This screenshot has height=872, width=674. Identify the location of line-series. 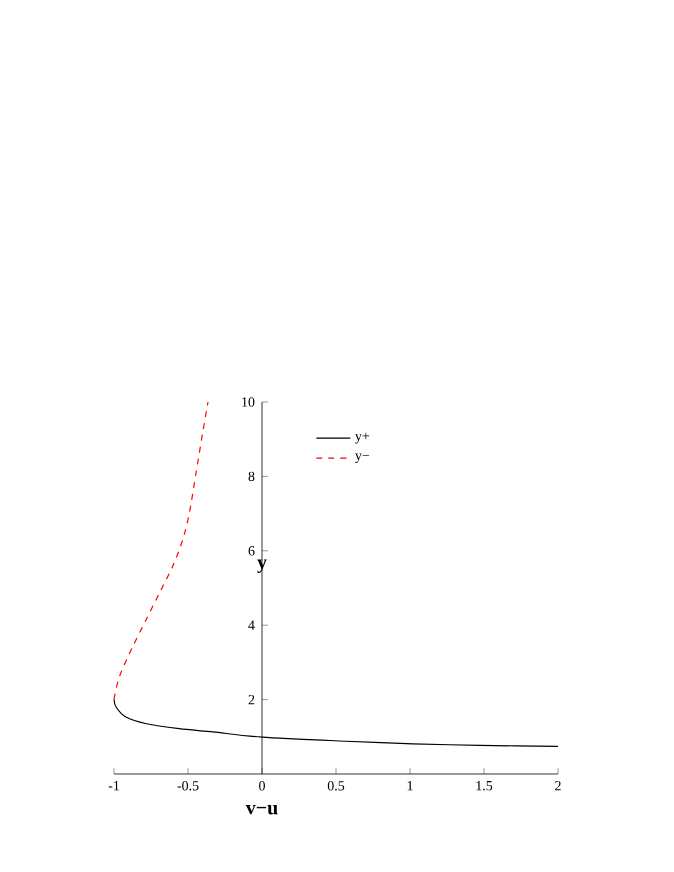
(161, 550).